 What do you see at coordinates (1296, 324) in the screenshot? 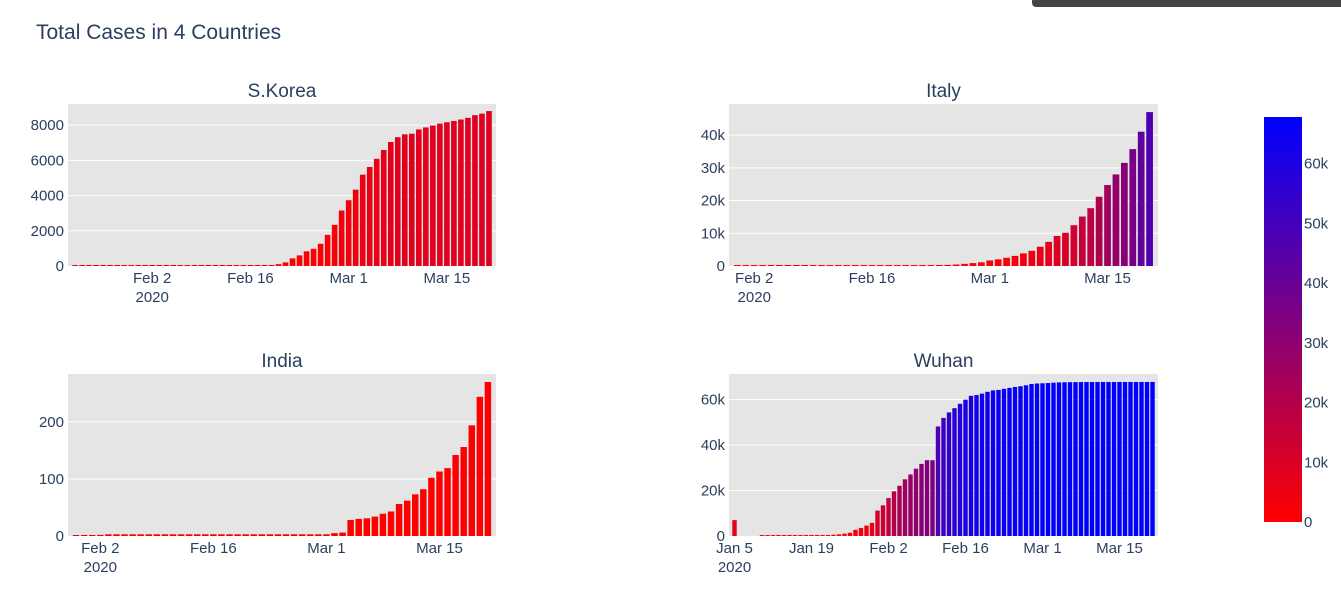
I see `colorbar: 0 10k 20k 30k 40k 50k 60k` at bounding box center [1296, 324].